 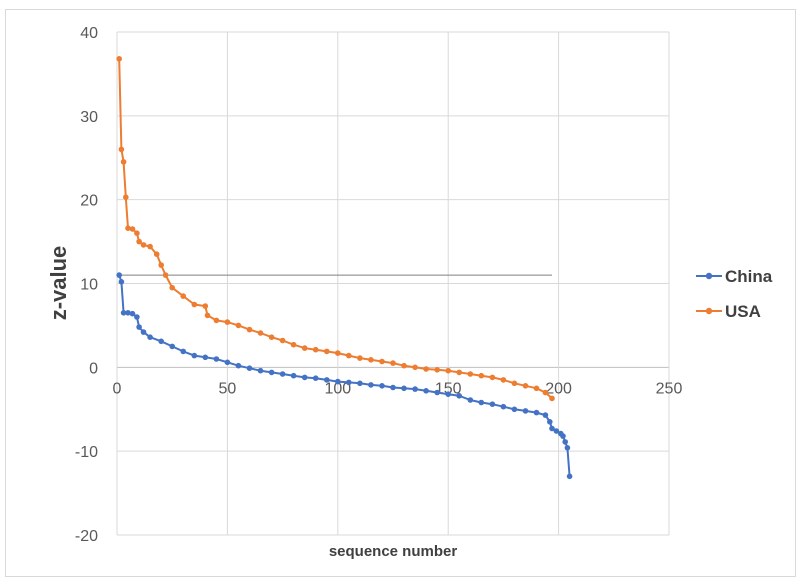 What do you see at coordinates (89, 285) in the screenshot?
I see `y-tick-label: 10` at bounding box center [89, 285].